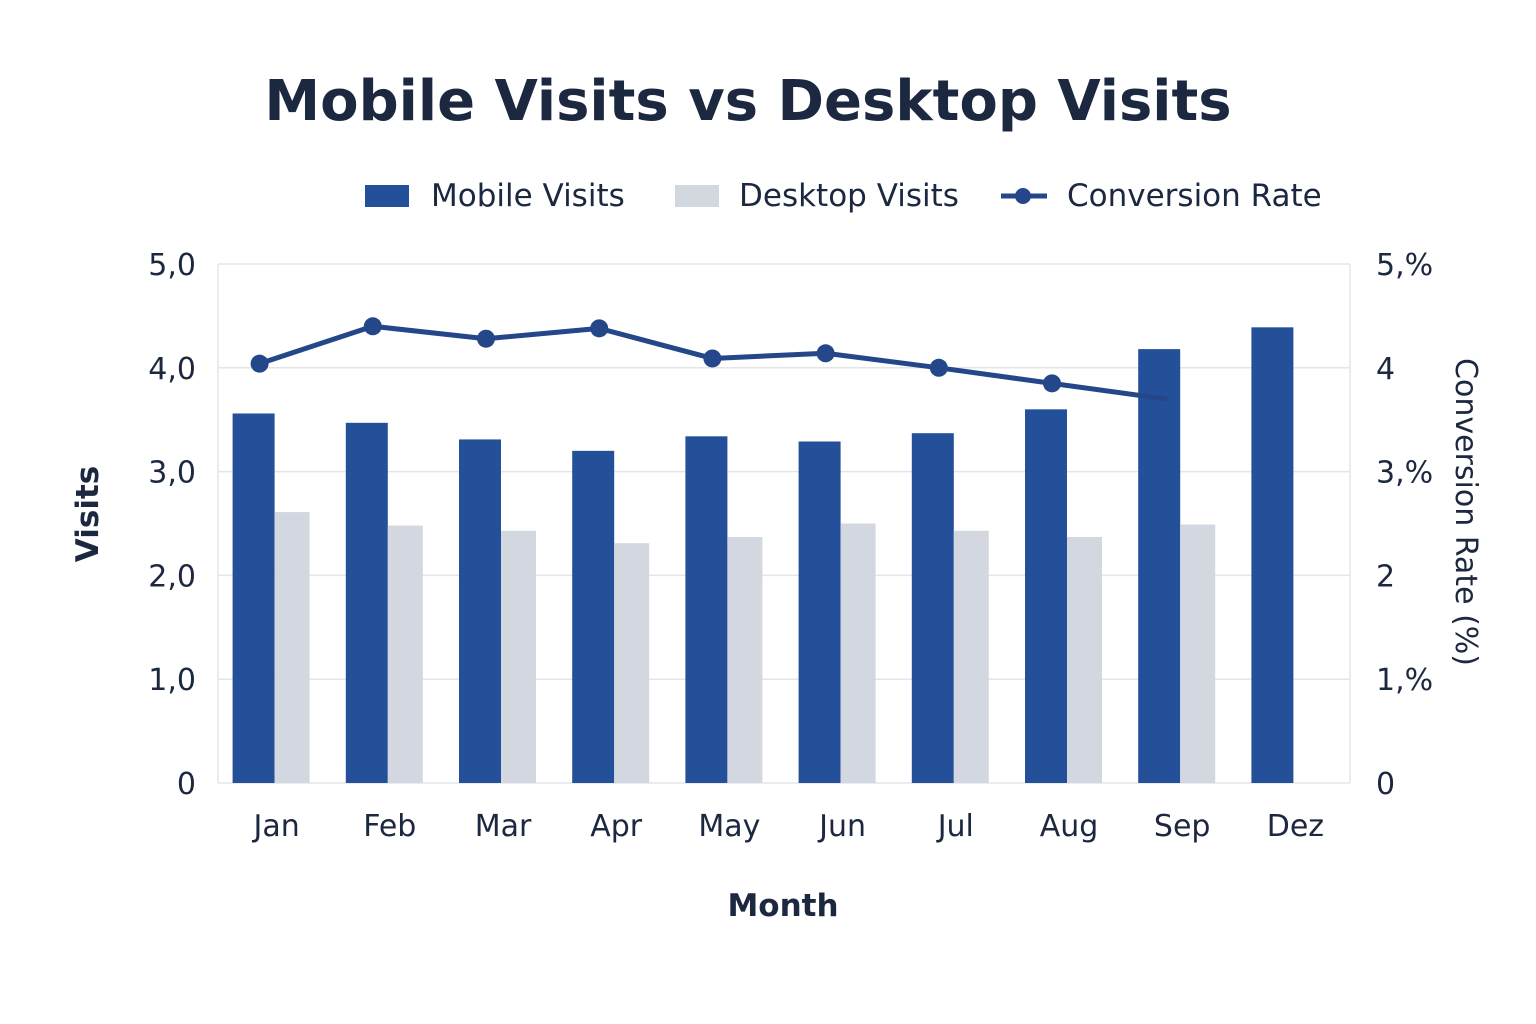  Describe the element at coordinates (1295, 826) in the screenshot. I see `x-tick-label: Dez` at that location.